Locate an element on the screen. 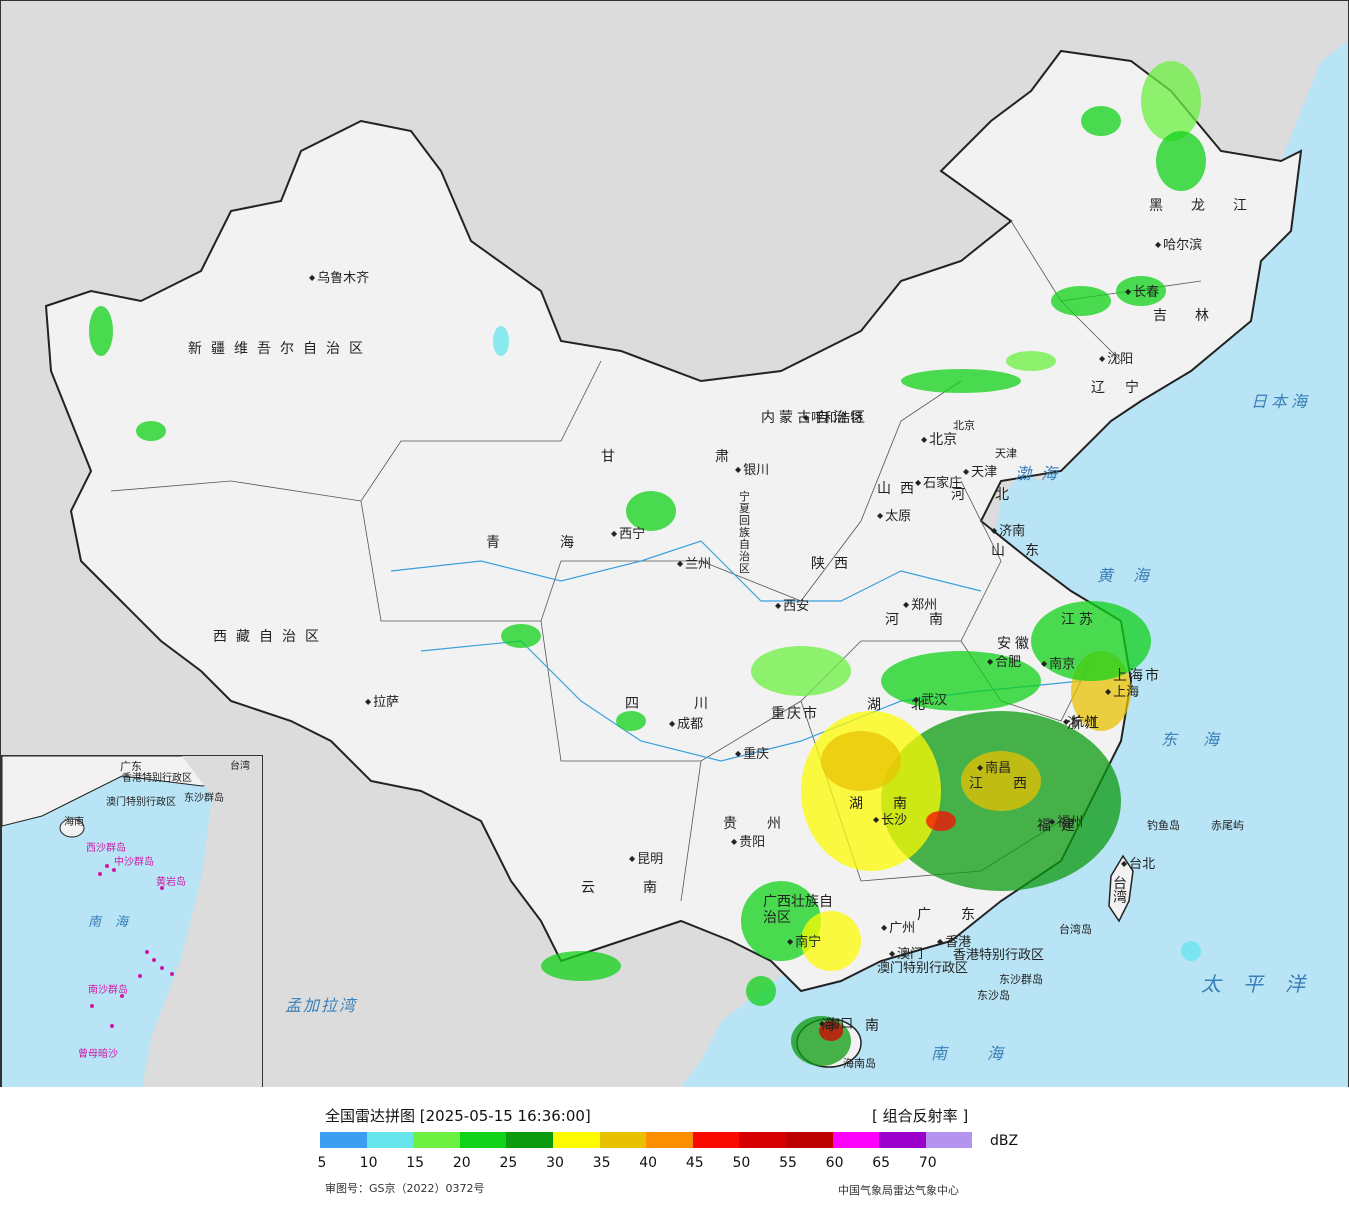 Image resolution: width=1349 pixels, height=1208 pixels. city-hefei: 合肥 is located at coordinates (1004, 662).